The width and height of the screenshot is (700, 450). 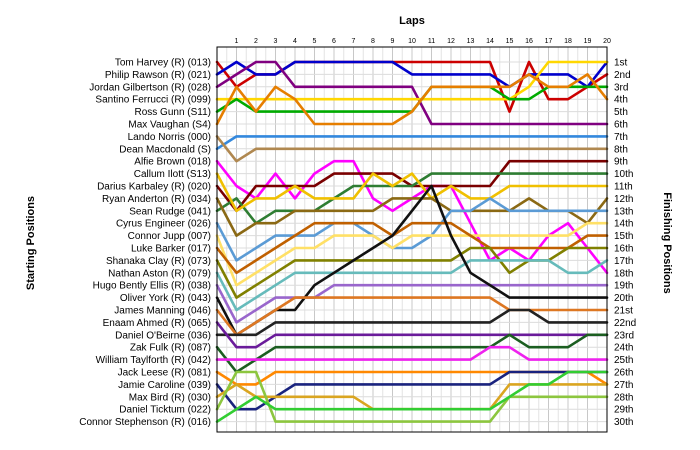 What do you see at coordinates (393, 41) in the screenshot?
I see `x-tick-label: 9` at bounding box center [393, 41].